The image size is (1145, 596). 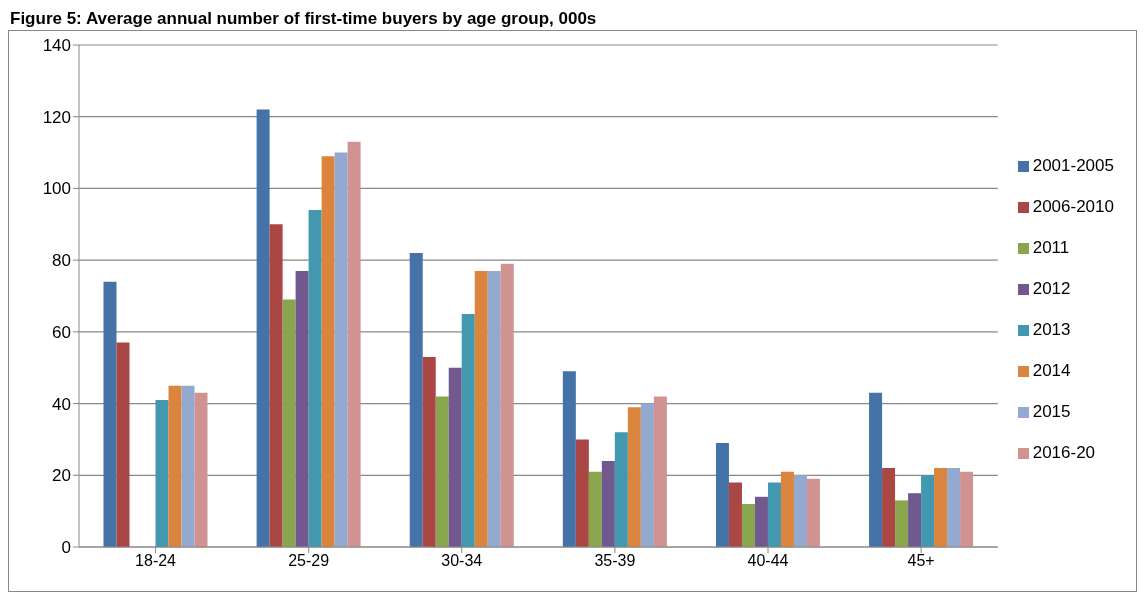 I want to click on y-tick-label: 60, so click(x=61, y=332).